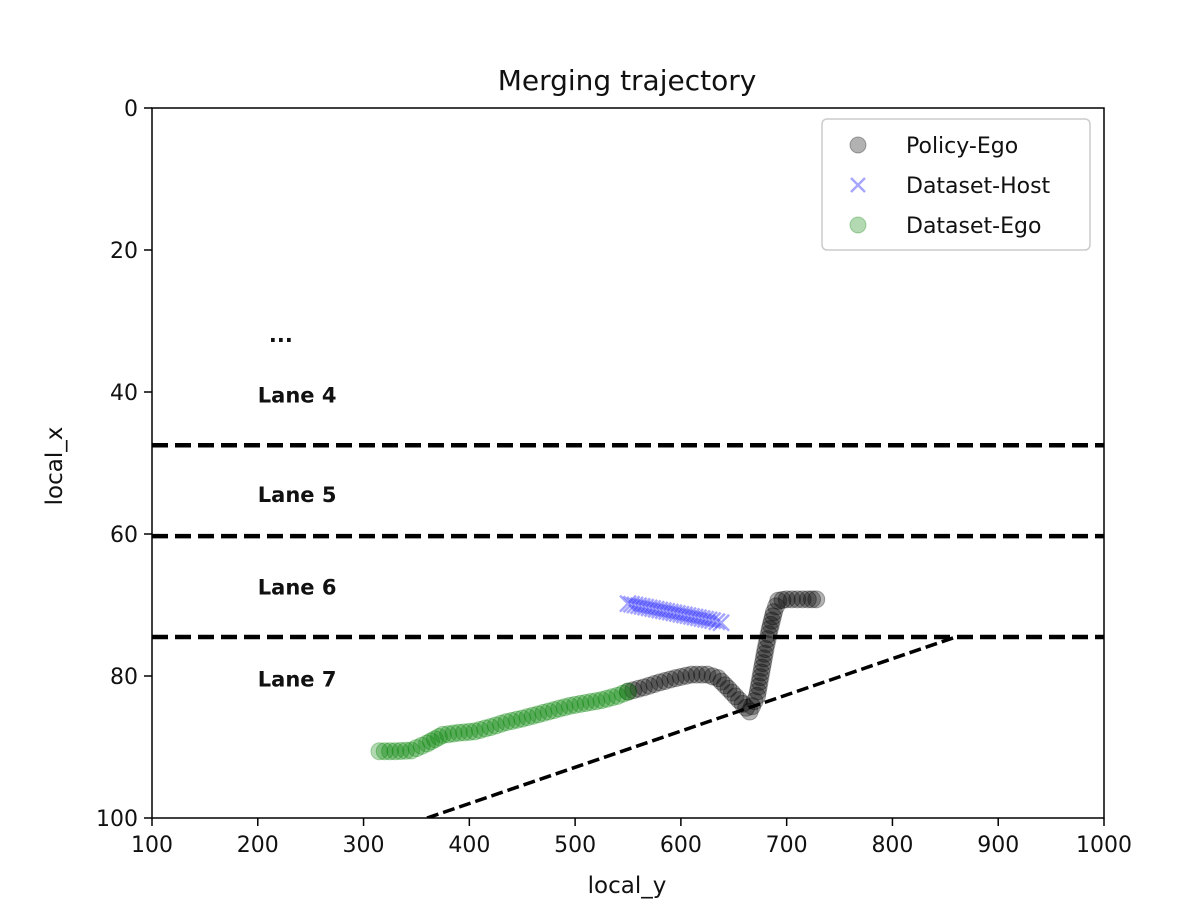 This screenshot has height=912, width=1196. Describe the element at coordinates (627, 886) in the screenshot. I see `x-axis-title: local_y` at that location.